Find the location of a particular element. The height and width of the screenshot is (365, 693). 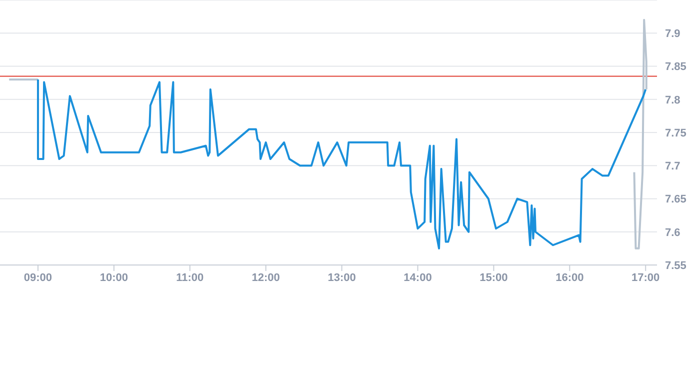

x-tick-label: 14:00 is located at coordinates (418, 278).